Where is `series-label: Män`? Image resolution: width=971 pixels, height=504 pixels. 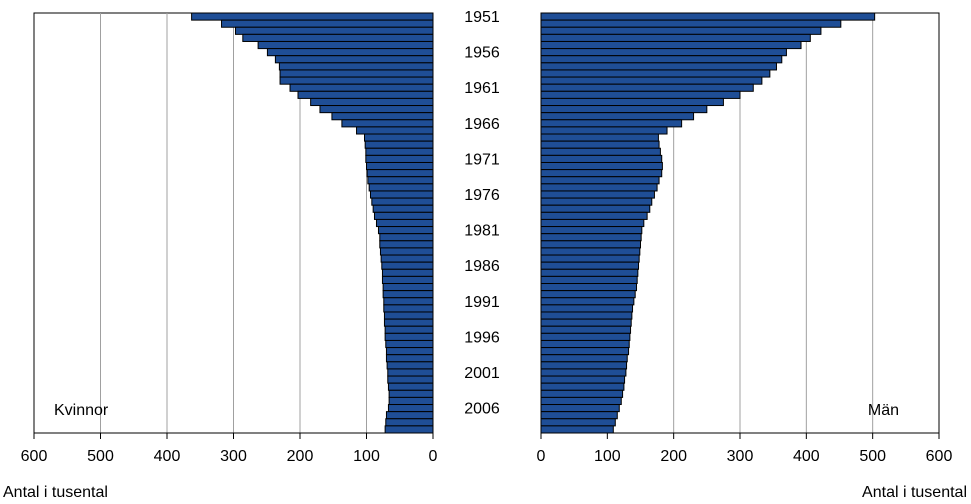
series-label: Män is located at coordinates (883, 410).